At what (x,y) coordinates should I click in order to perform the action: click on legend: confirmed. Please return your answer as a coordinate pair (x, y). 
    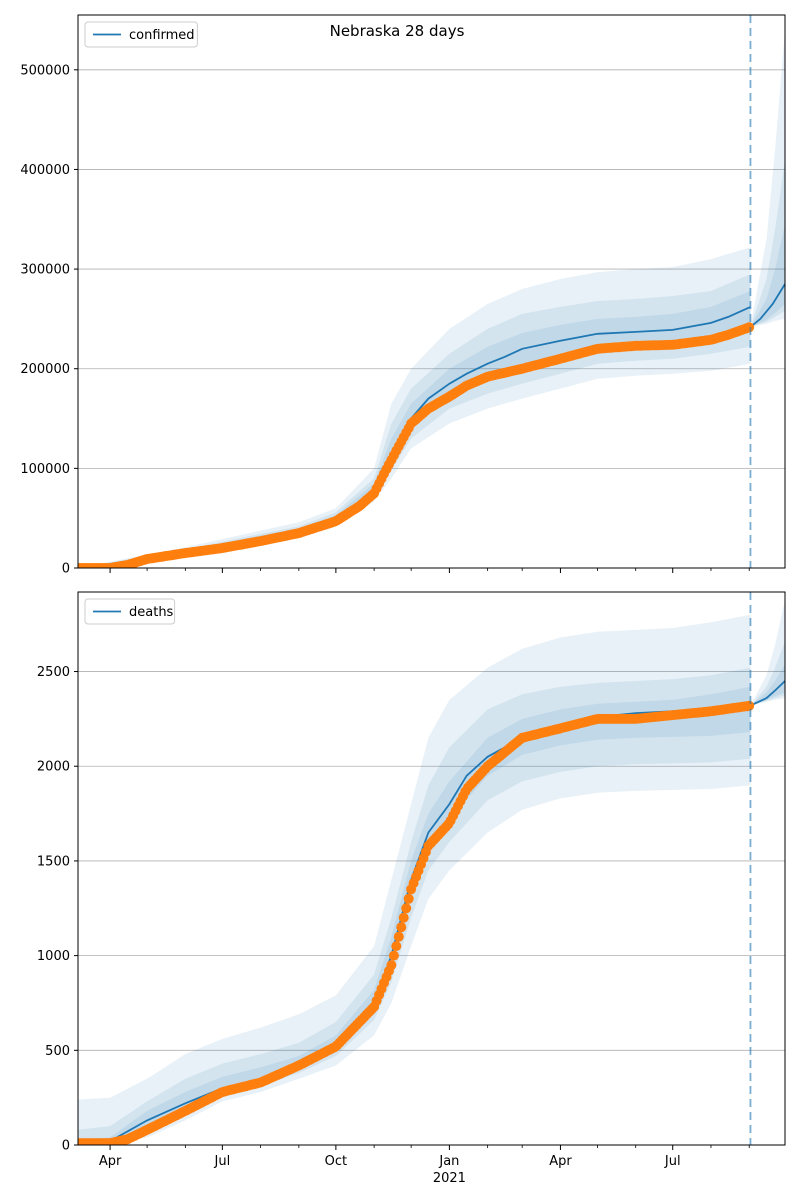
    Looking at the image, I should click on (141, 34).